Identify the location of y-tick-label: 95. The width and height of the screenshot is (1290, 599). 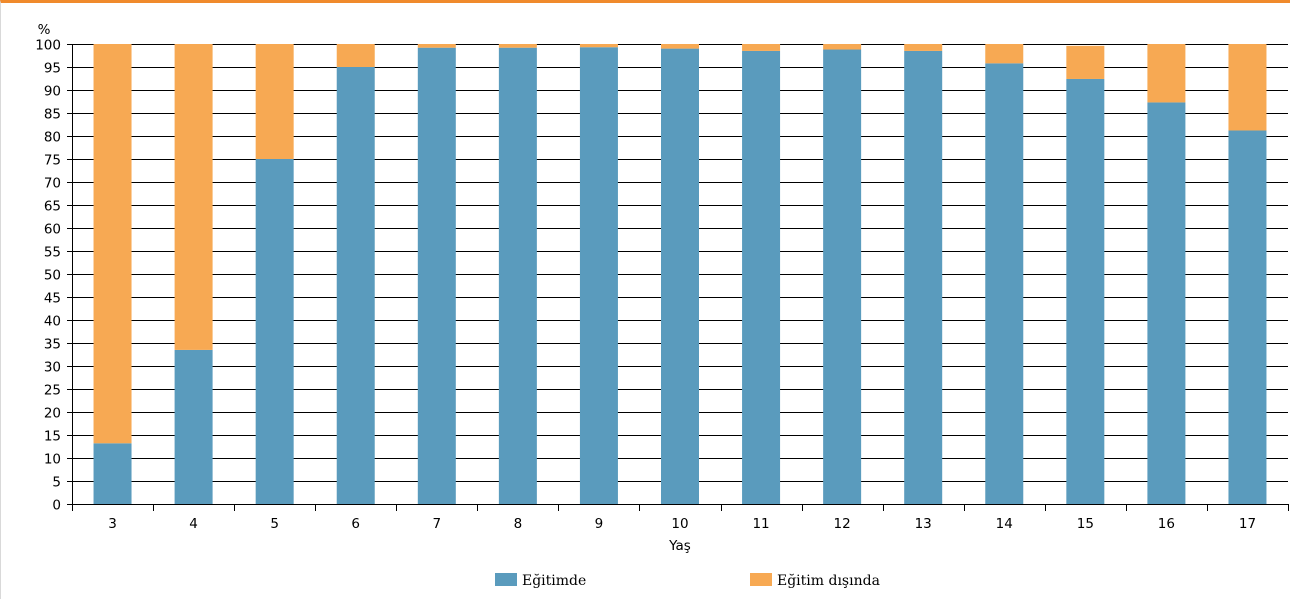
(52, 69).